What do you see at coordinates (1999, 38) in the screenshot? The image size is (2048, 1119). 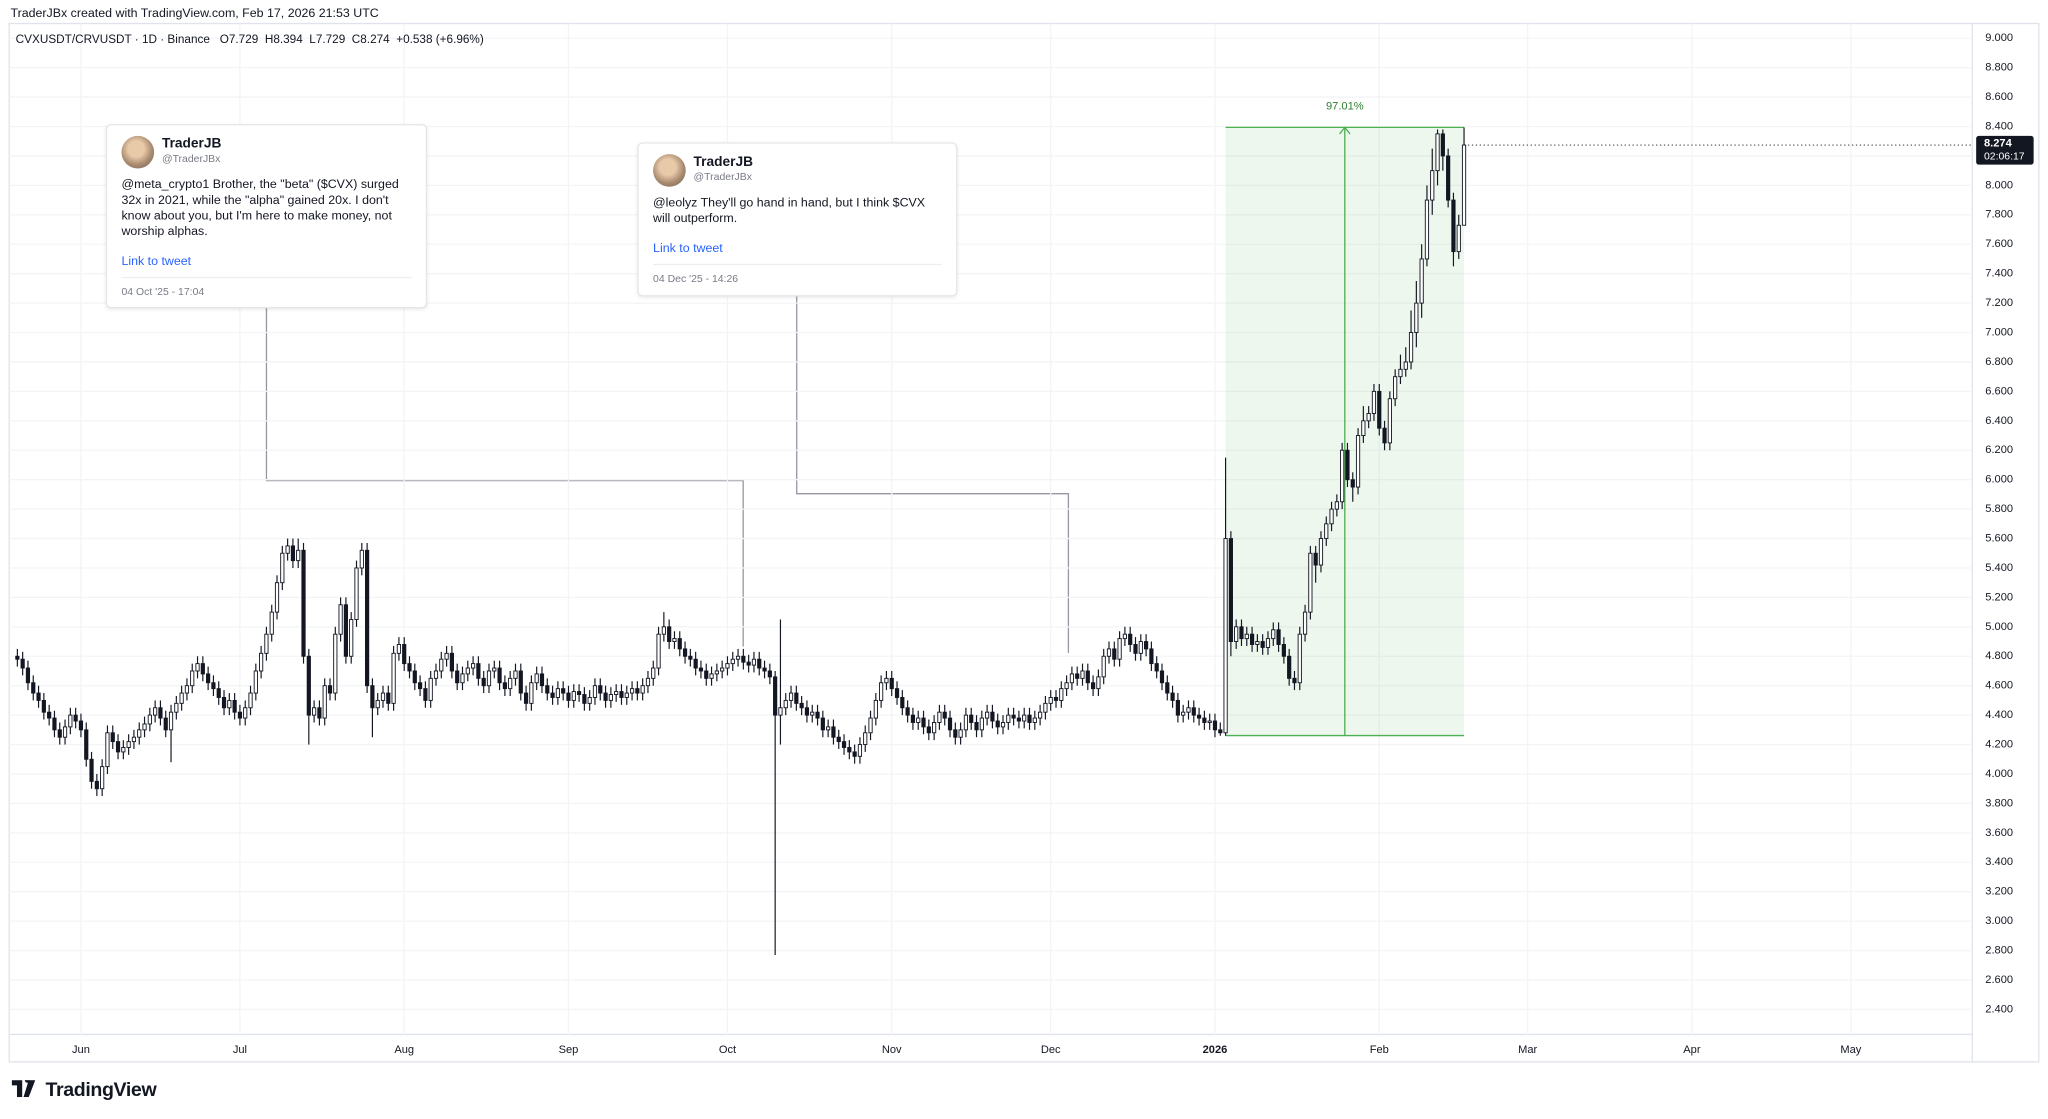 I see `y-tick-label: 9.000` at bounding box center [1999, 38].